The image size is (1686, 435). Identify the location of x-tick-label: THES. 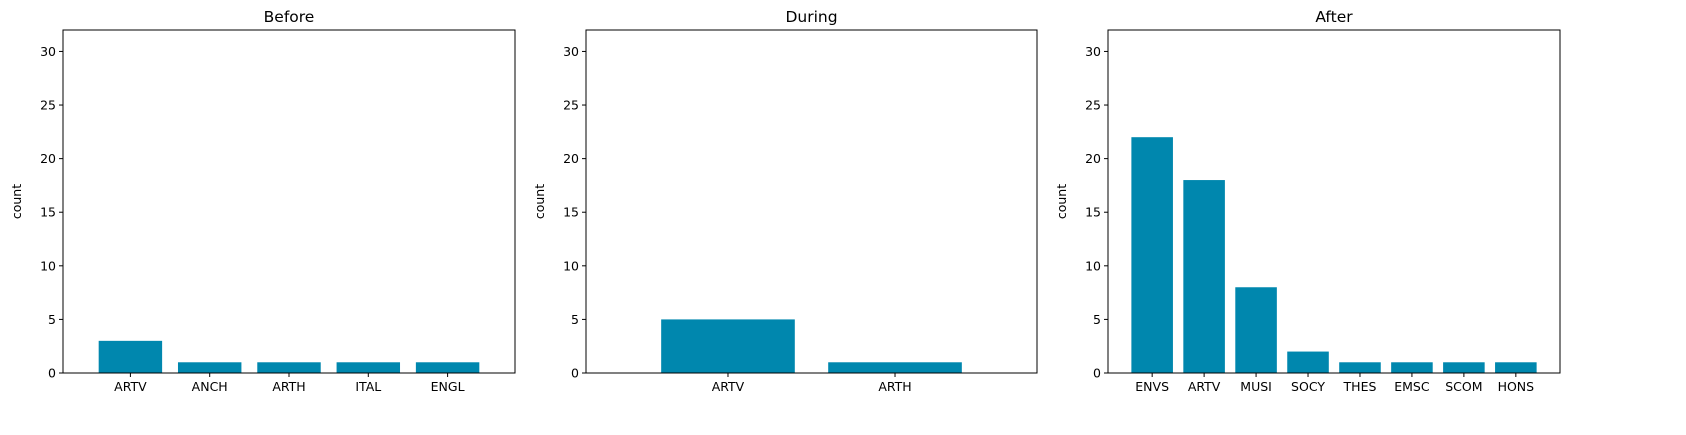
(1360, 386).